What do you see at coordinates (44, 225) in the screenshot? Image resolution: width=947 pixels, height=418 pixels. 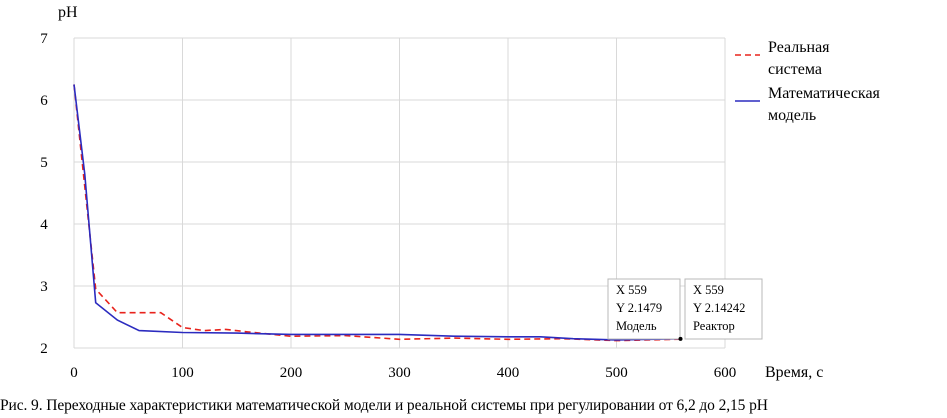 I see `y-tick-label: 4` at bounding box center [44, 225].